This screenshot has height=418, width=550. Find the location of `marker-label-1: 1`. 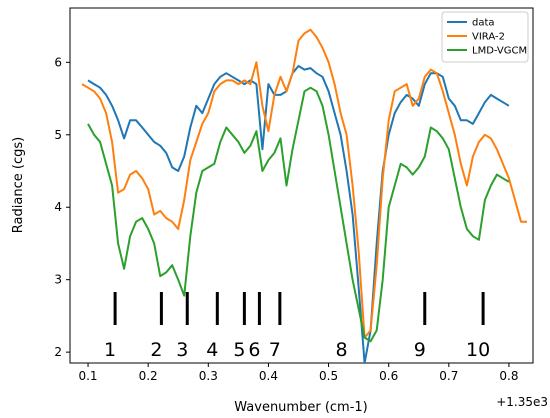

marker-label-1: 1 is located at coordinates (110, 350).